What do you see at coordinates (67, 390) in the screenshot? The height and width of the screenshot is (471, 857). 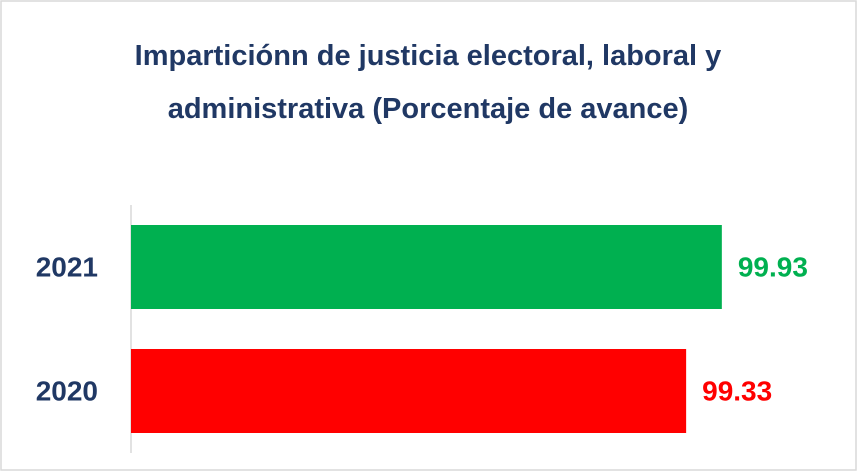 I see `y-tick-label: 2020` at bounding box center [67, 390].